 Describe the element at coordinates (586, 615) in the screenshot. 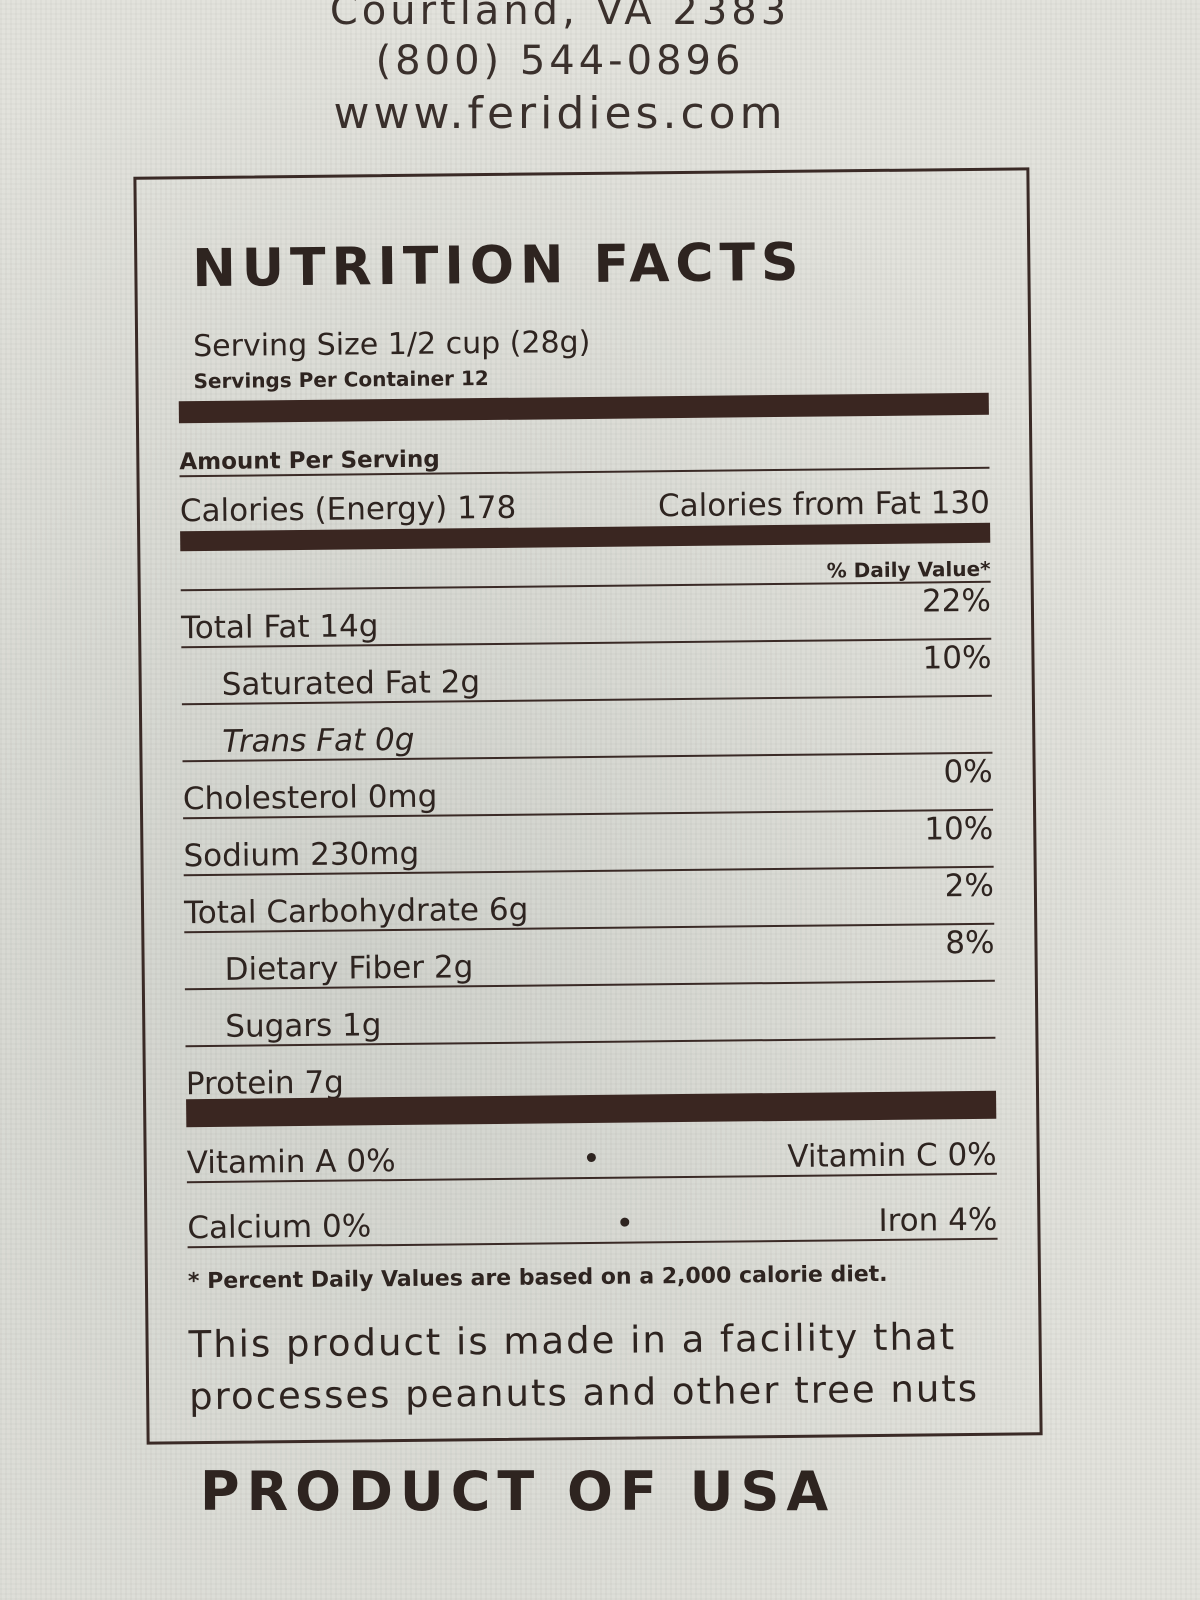

I see `nutrient-row: Total Fat 14g 22%` at that location.